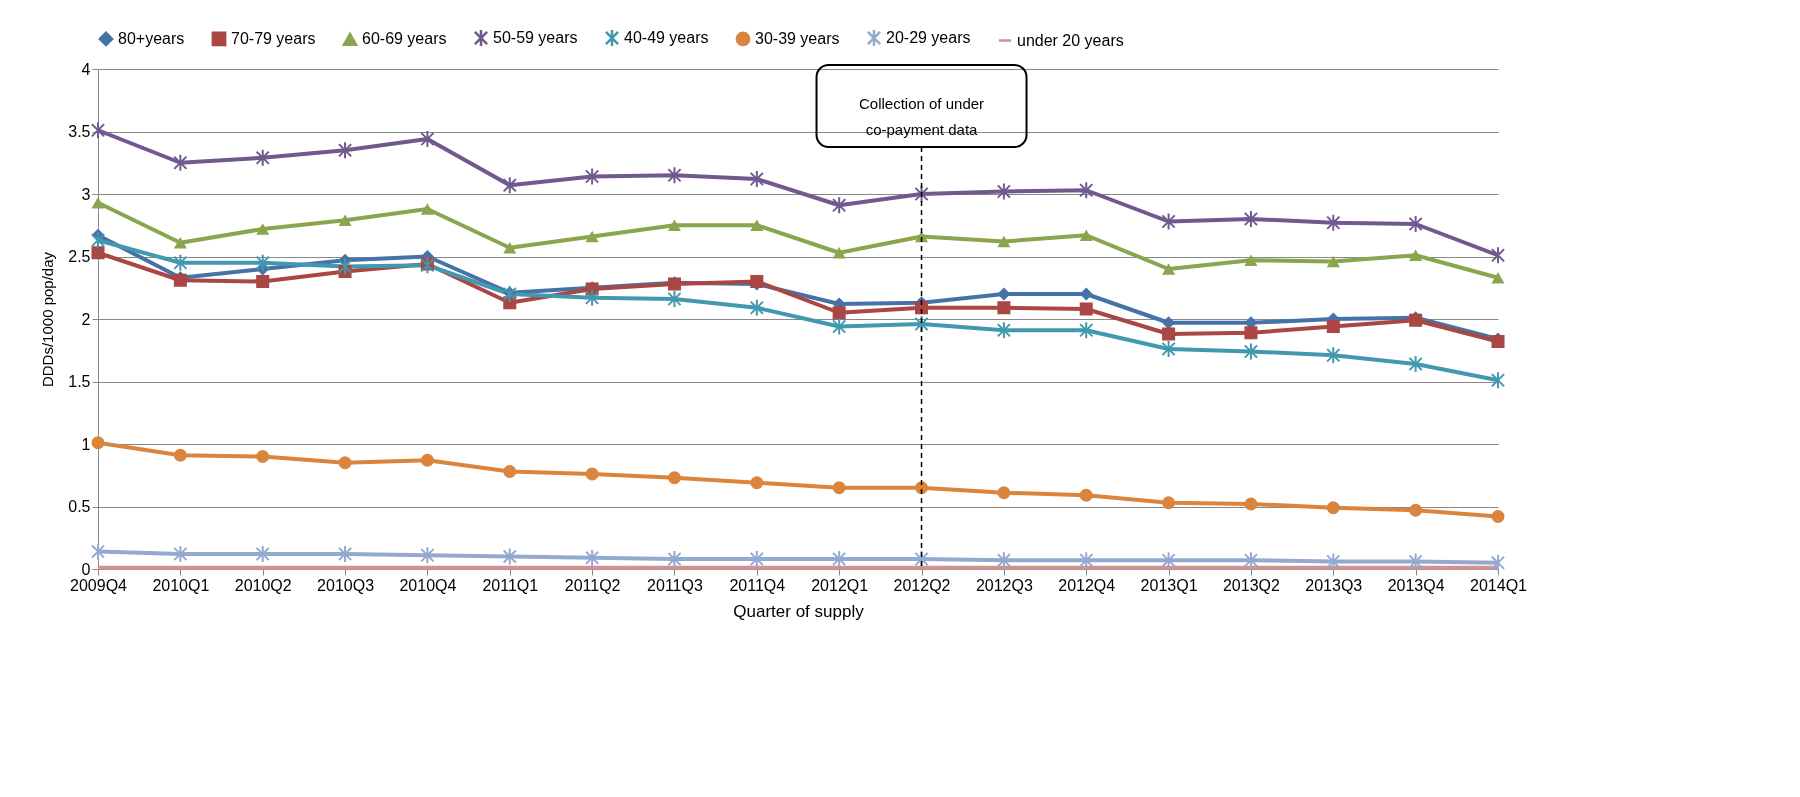 The height and width of the screenshot is (797, 1800). I want to click on legend-label: 80+years, so click(151, 38).